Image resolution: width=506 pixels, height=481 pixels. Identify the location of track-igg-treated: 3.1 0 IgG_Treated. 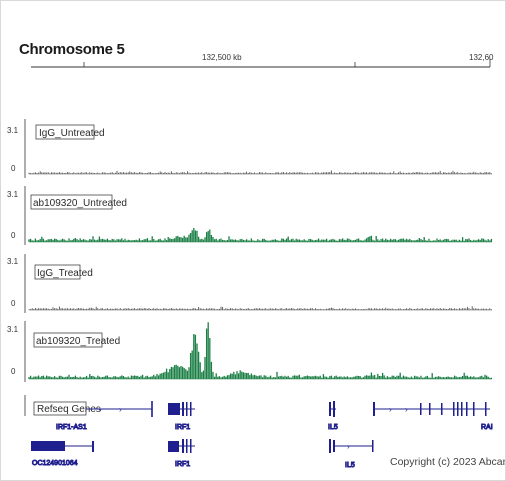
(249, 283).